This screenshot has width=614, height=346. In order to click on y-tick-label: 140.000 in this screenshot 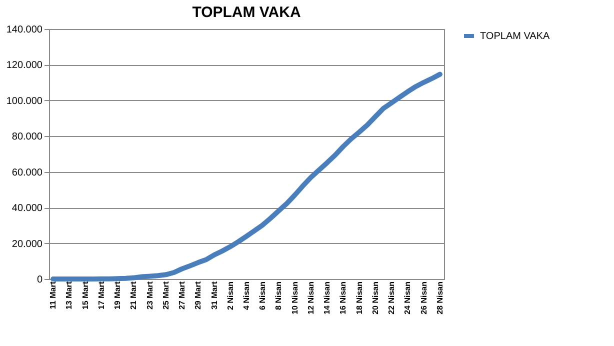, I will do `click(24, 30)`.